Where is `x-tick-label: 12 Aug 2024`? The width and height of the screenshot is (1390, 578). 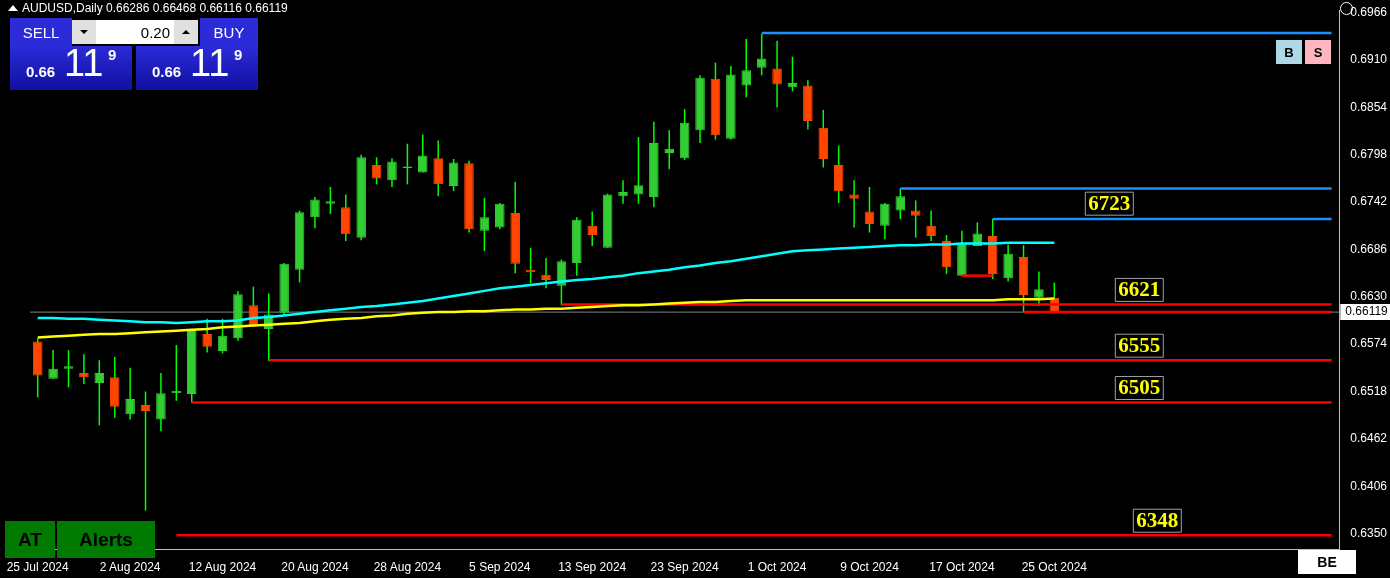
x-tick-label: 12 Aug 2024 is located at coordinates (222, 567).